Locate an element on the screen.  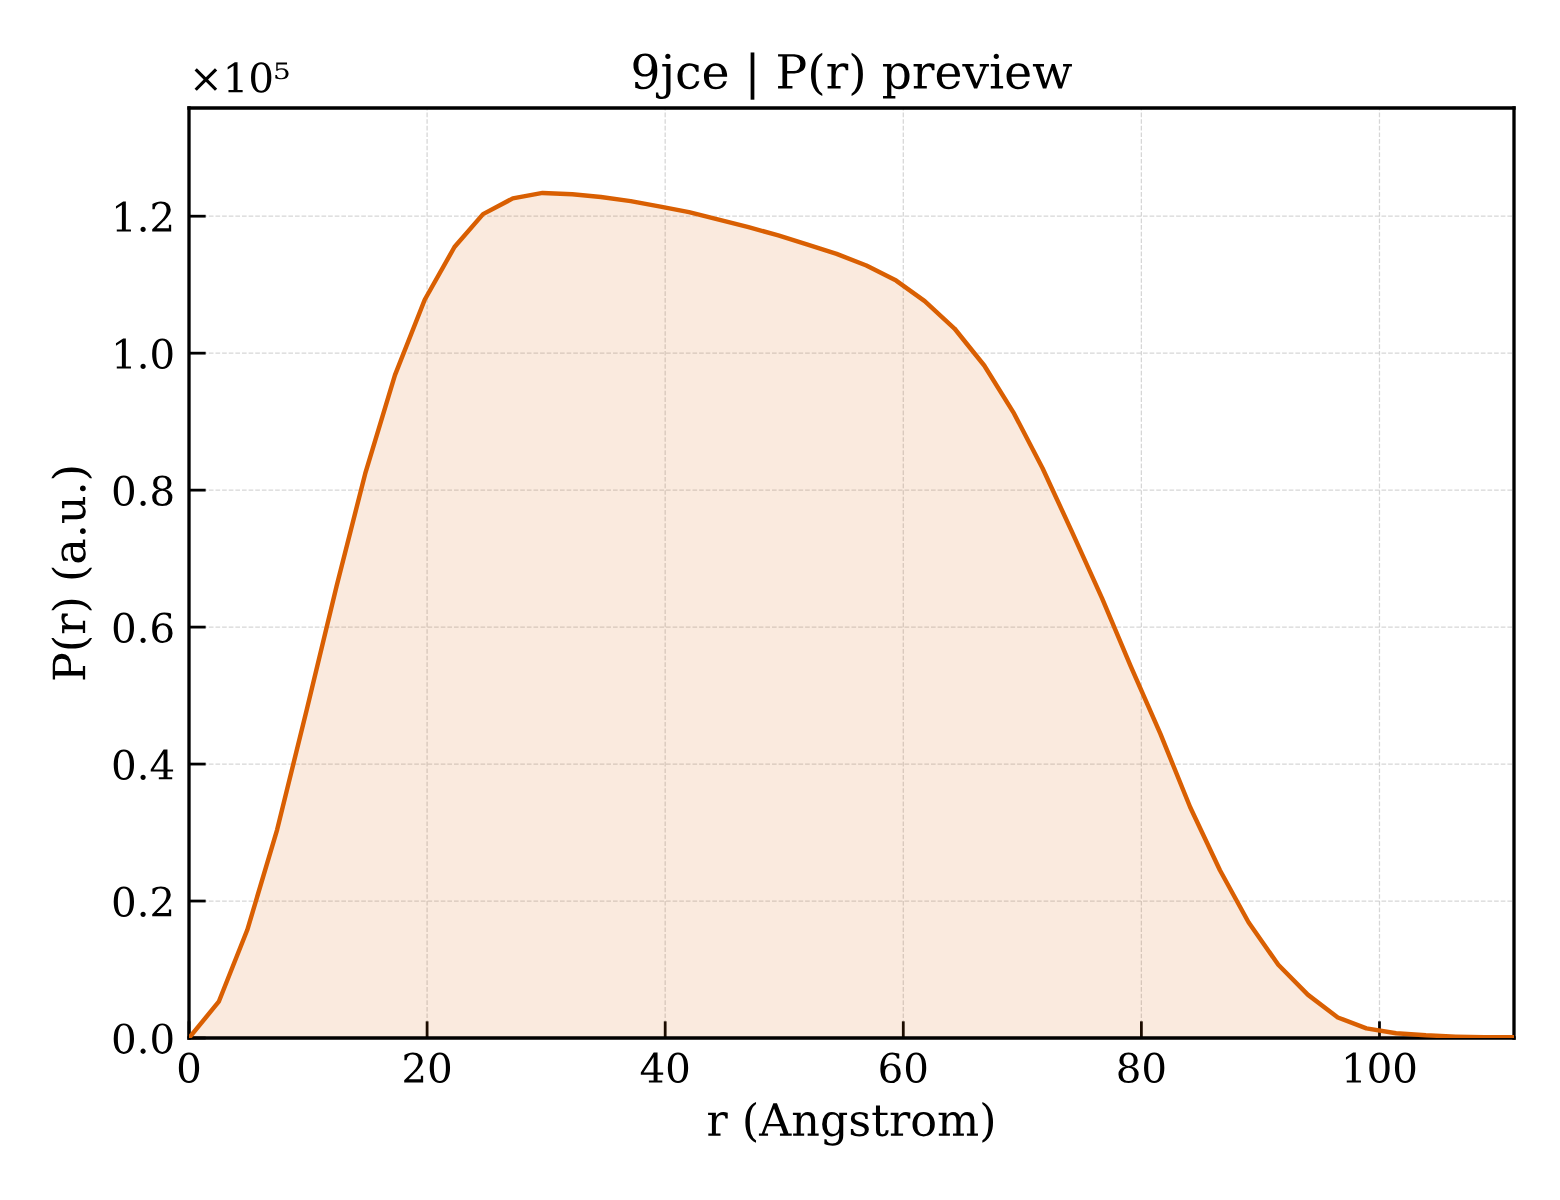
y-tick-label: 0.2 is located at coordinates (142, 901).